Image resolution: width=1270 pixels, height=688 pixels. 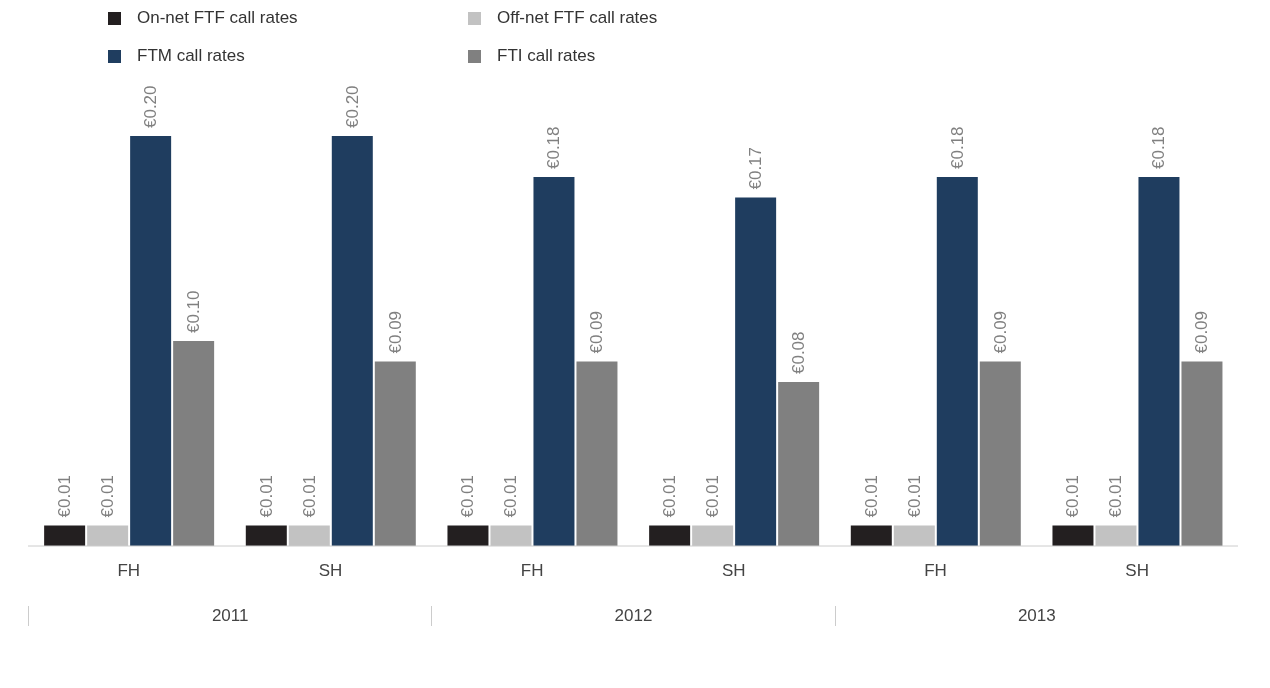 I want to click on text: 2013, so click(x=1036, y=616).